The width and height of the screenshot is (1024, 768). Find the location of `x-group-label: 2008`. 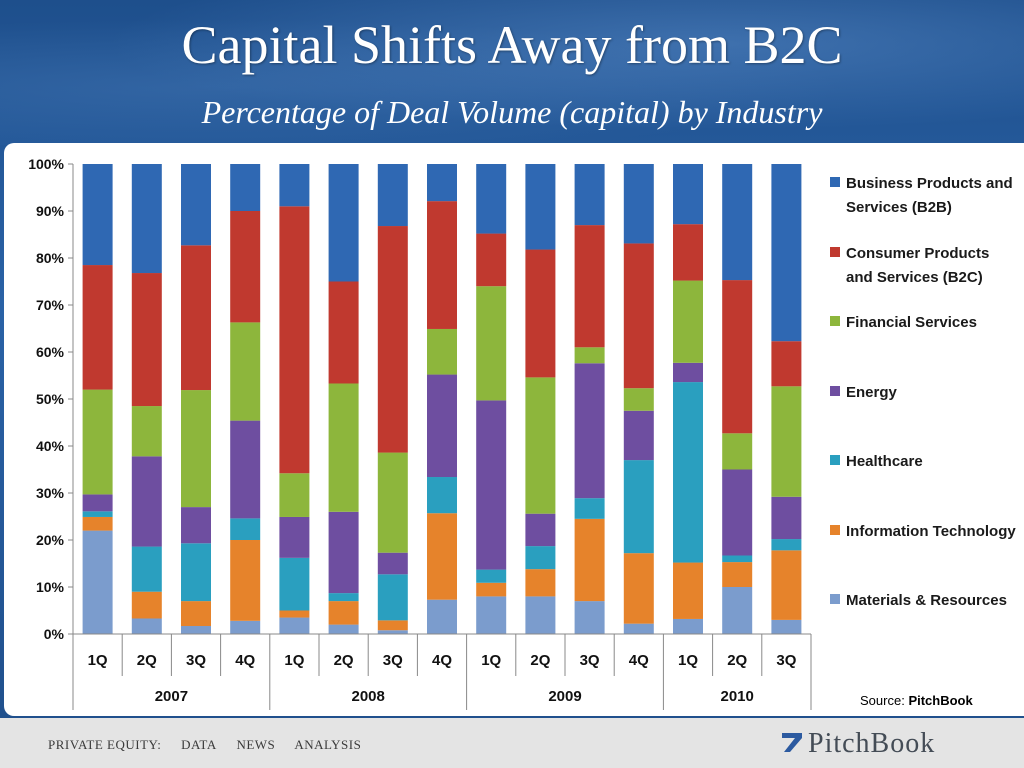

x-group-label: 2008 is located at coordinates (368, 696).